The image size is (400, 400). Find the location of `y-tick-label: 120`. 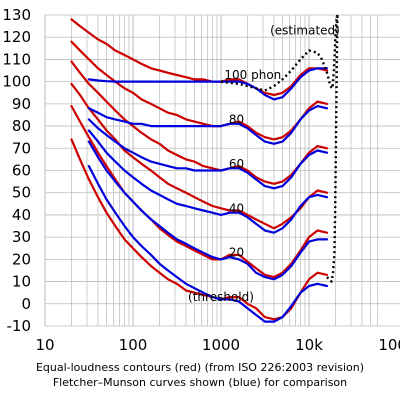

y-tick-label: 120 is located at coordinates (16, 37).